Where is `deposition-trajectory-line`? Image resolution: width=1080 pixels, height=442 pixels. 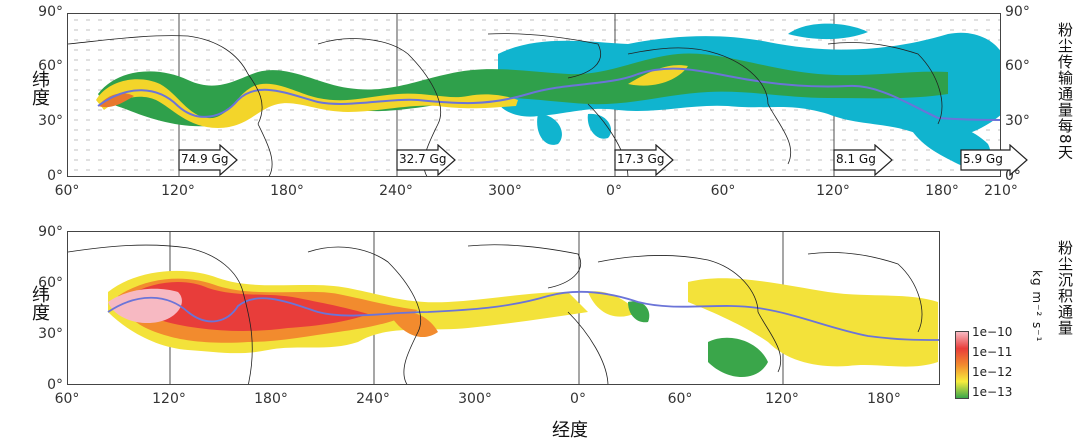 deposition-trajectory-line is located at coordinates (523, 315).